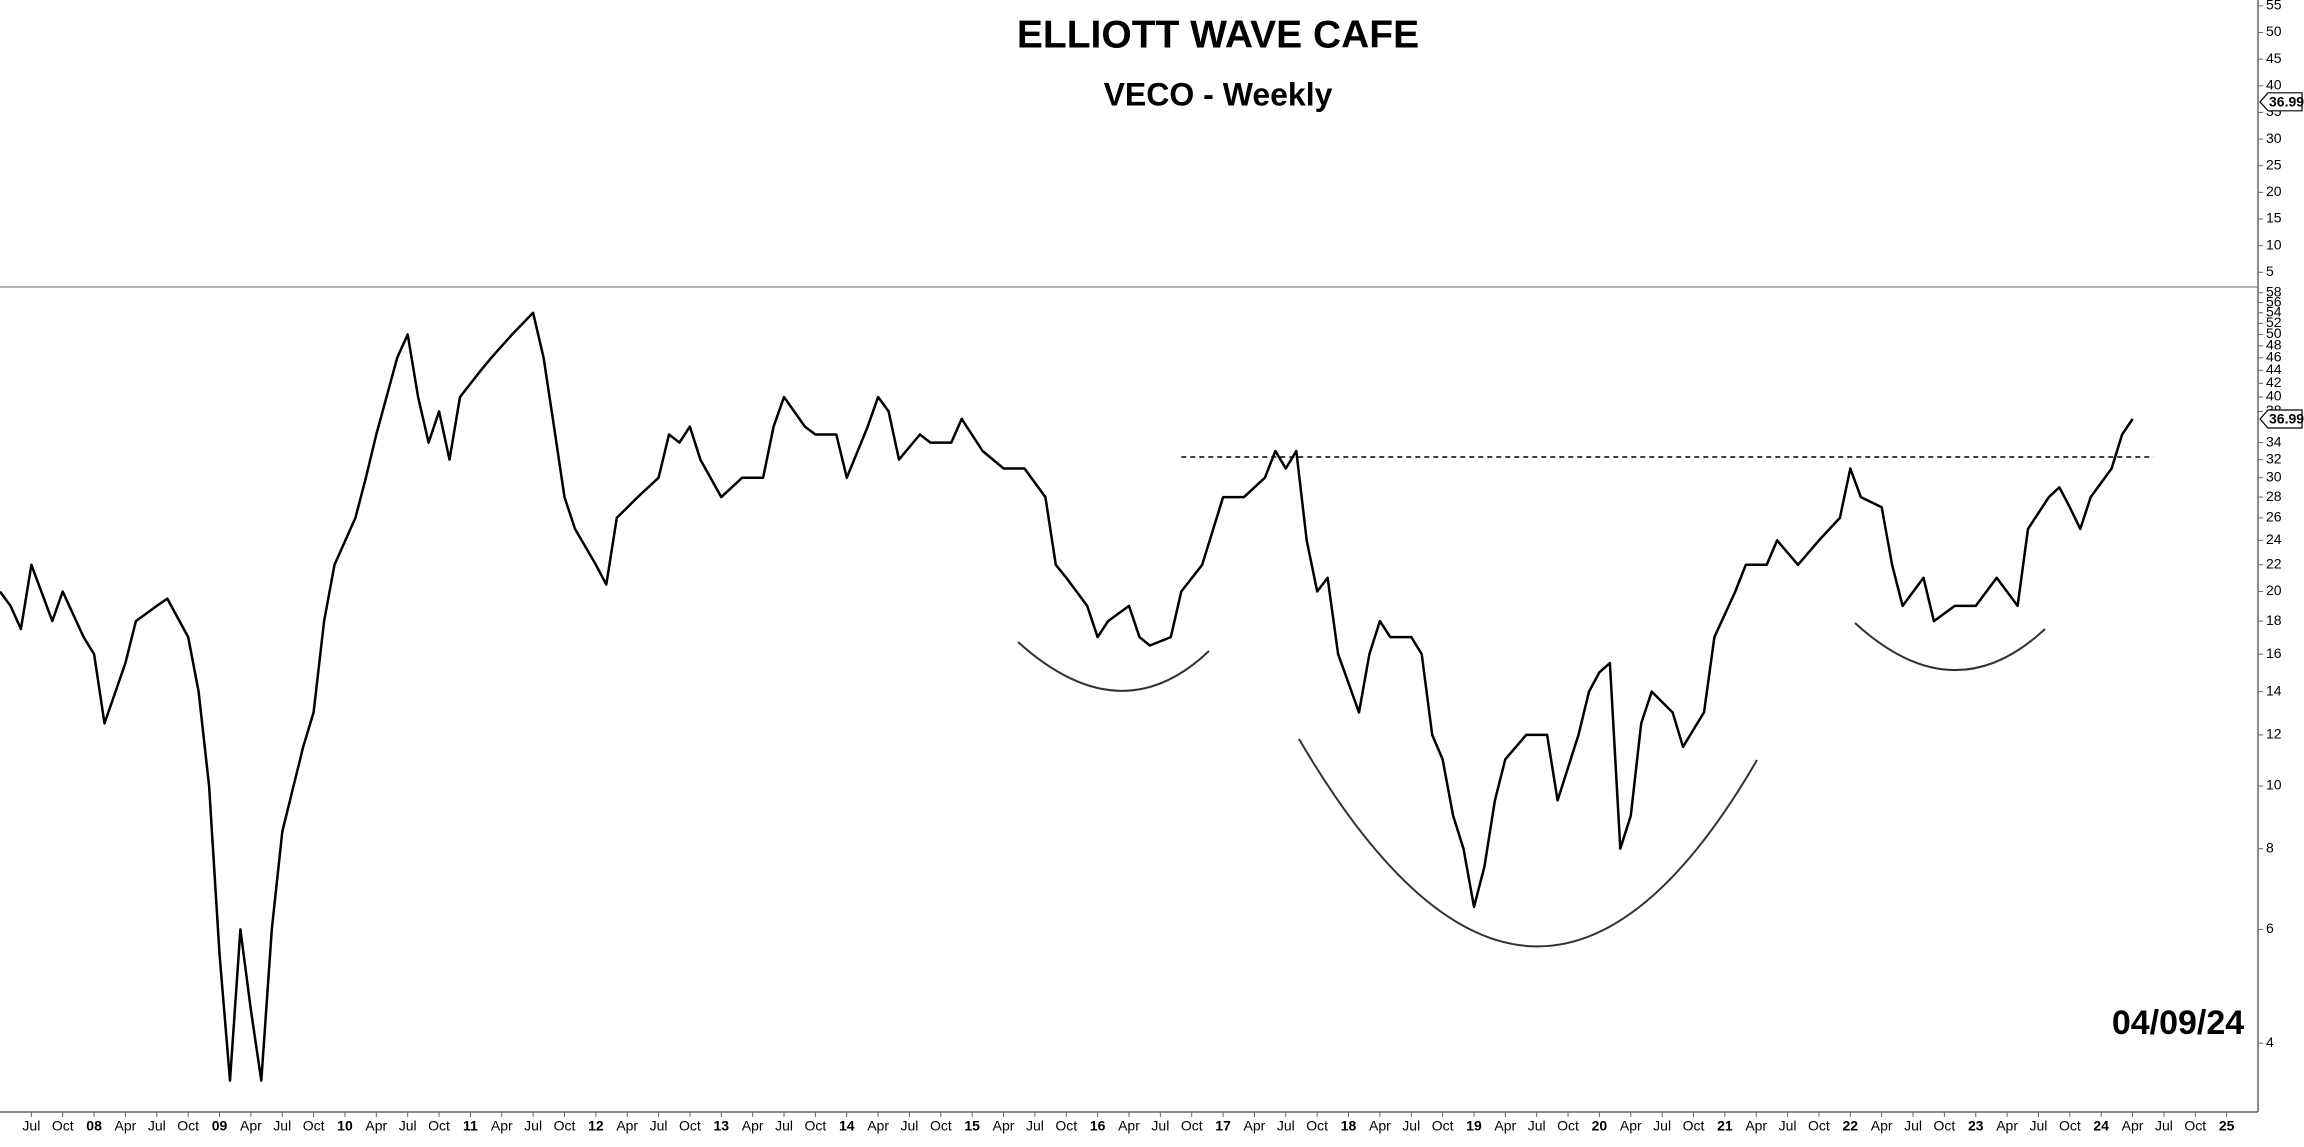 This screenshot has height=1147, width=2304. I want to click on x-tick-label: 25, so click(2227, 1126).